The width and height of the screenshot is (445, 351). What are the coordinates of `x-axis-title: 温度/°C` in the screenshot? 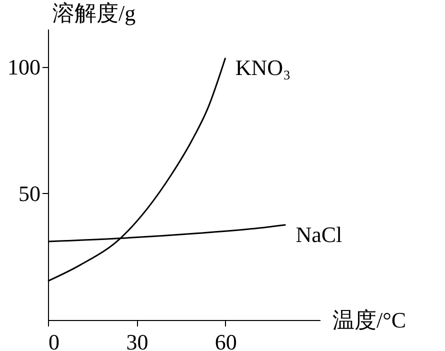 It's located at (369, 320).